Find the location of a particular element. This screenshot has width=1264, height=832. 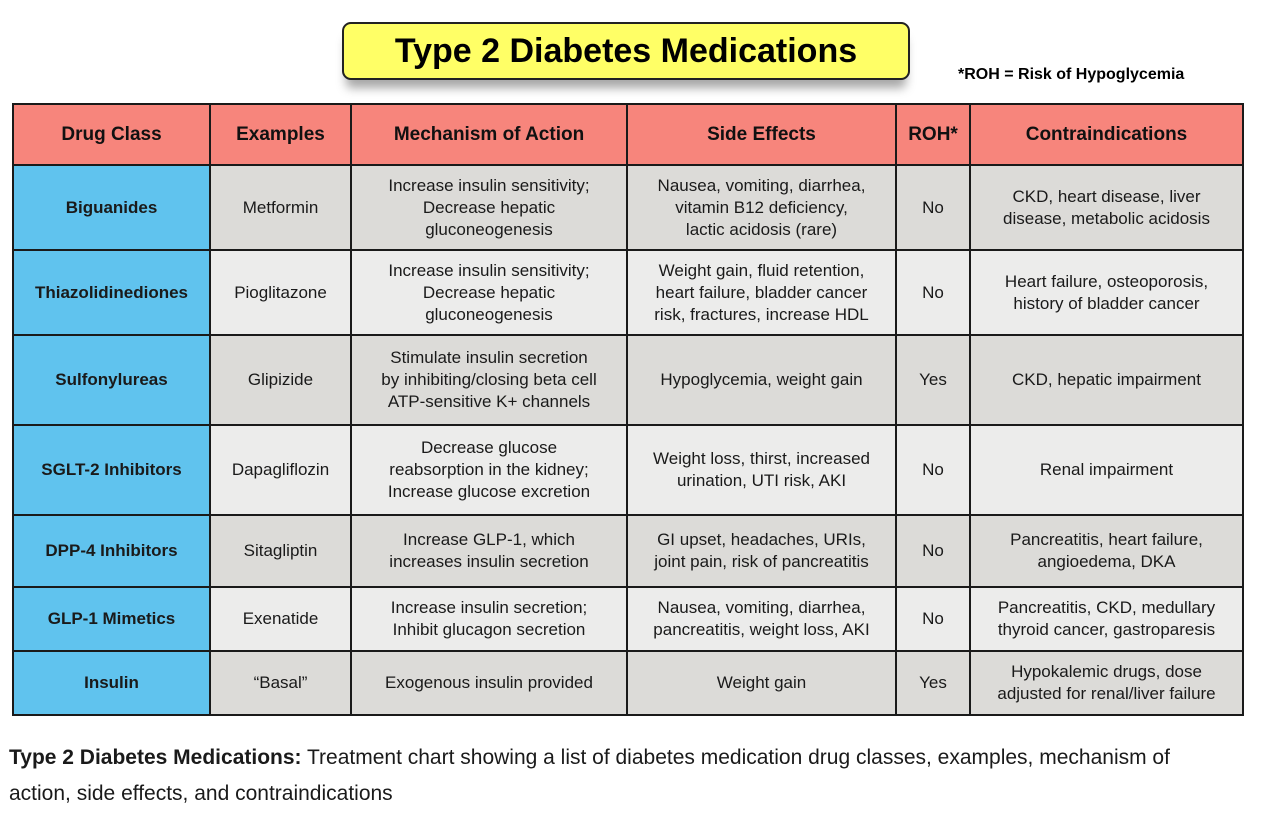

drug-class-cell: SGLT-2 Inhibitors is located at coordinates (111, 470).